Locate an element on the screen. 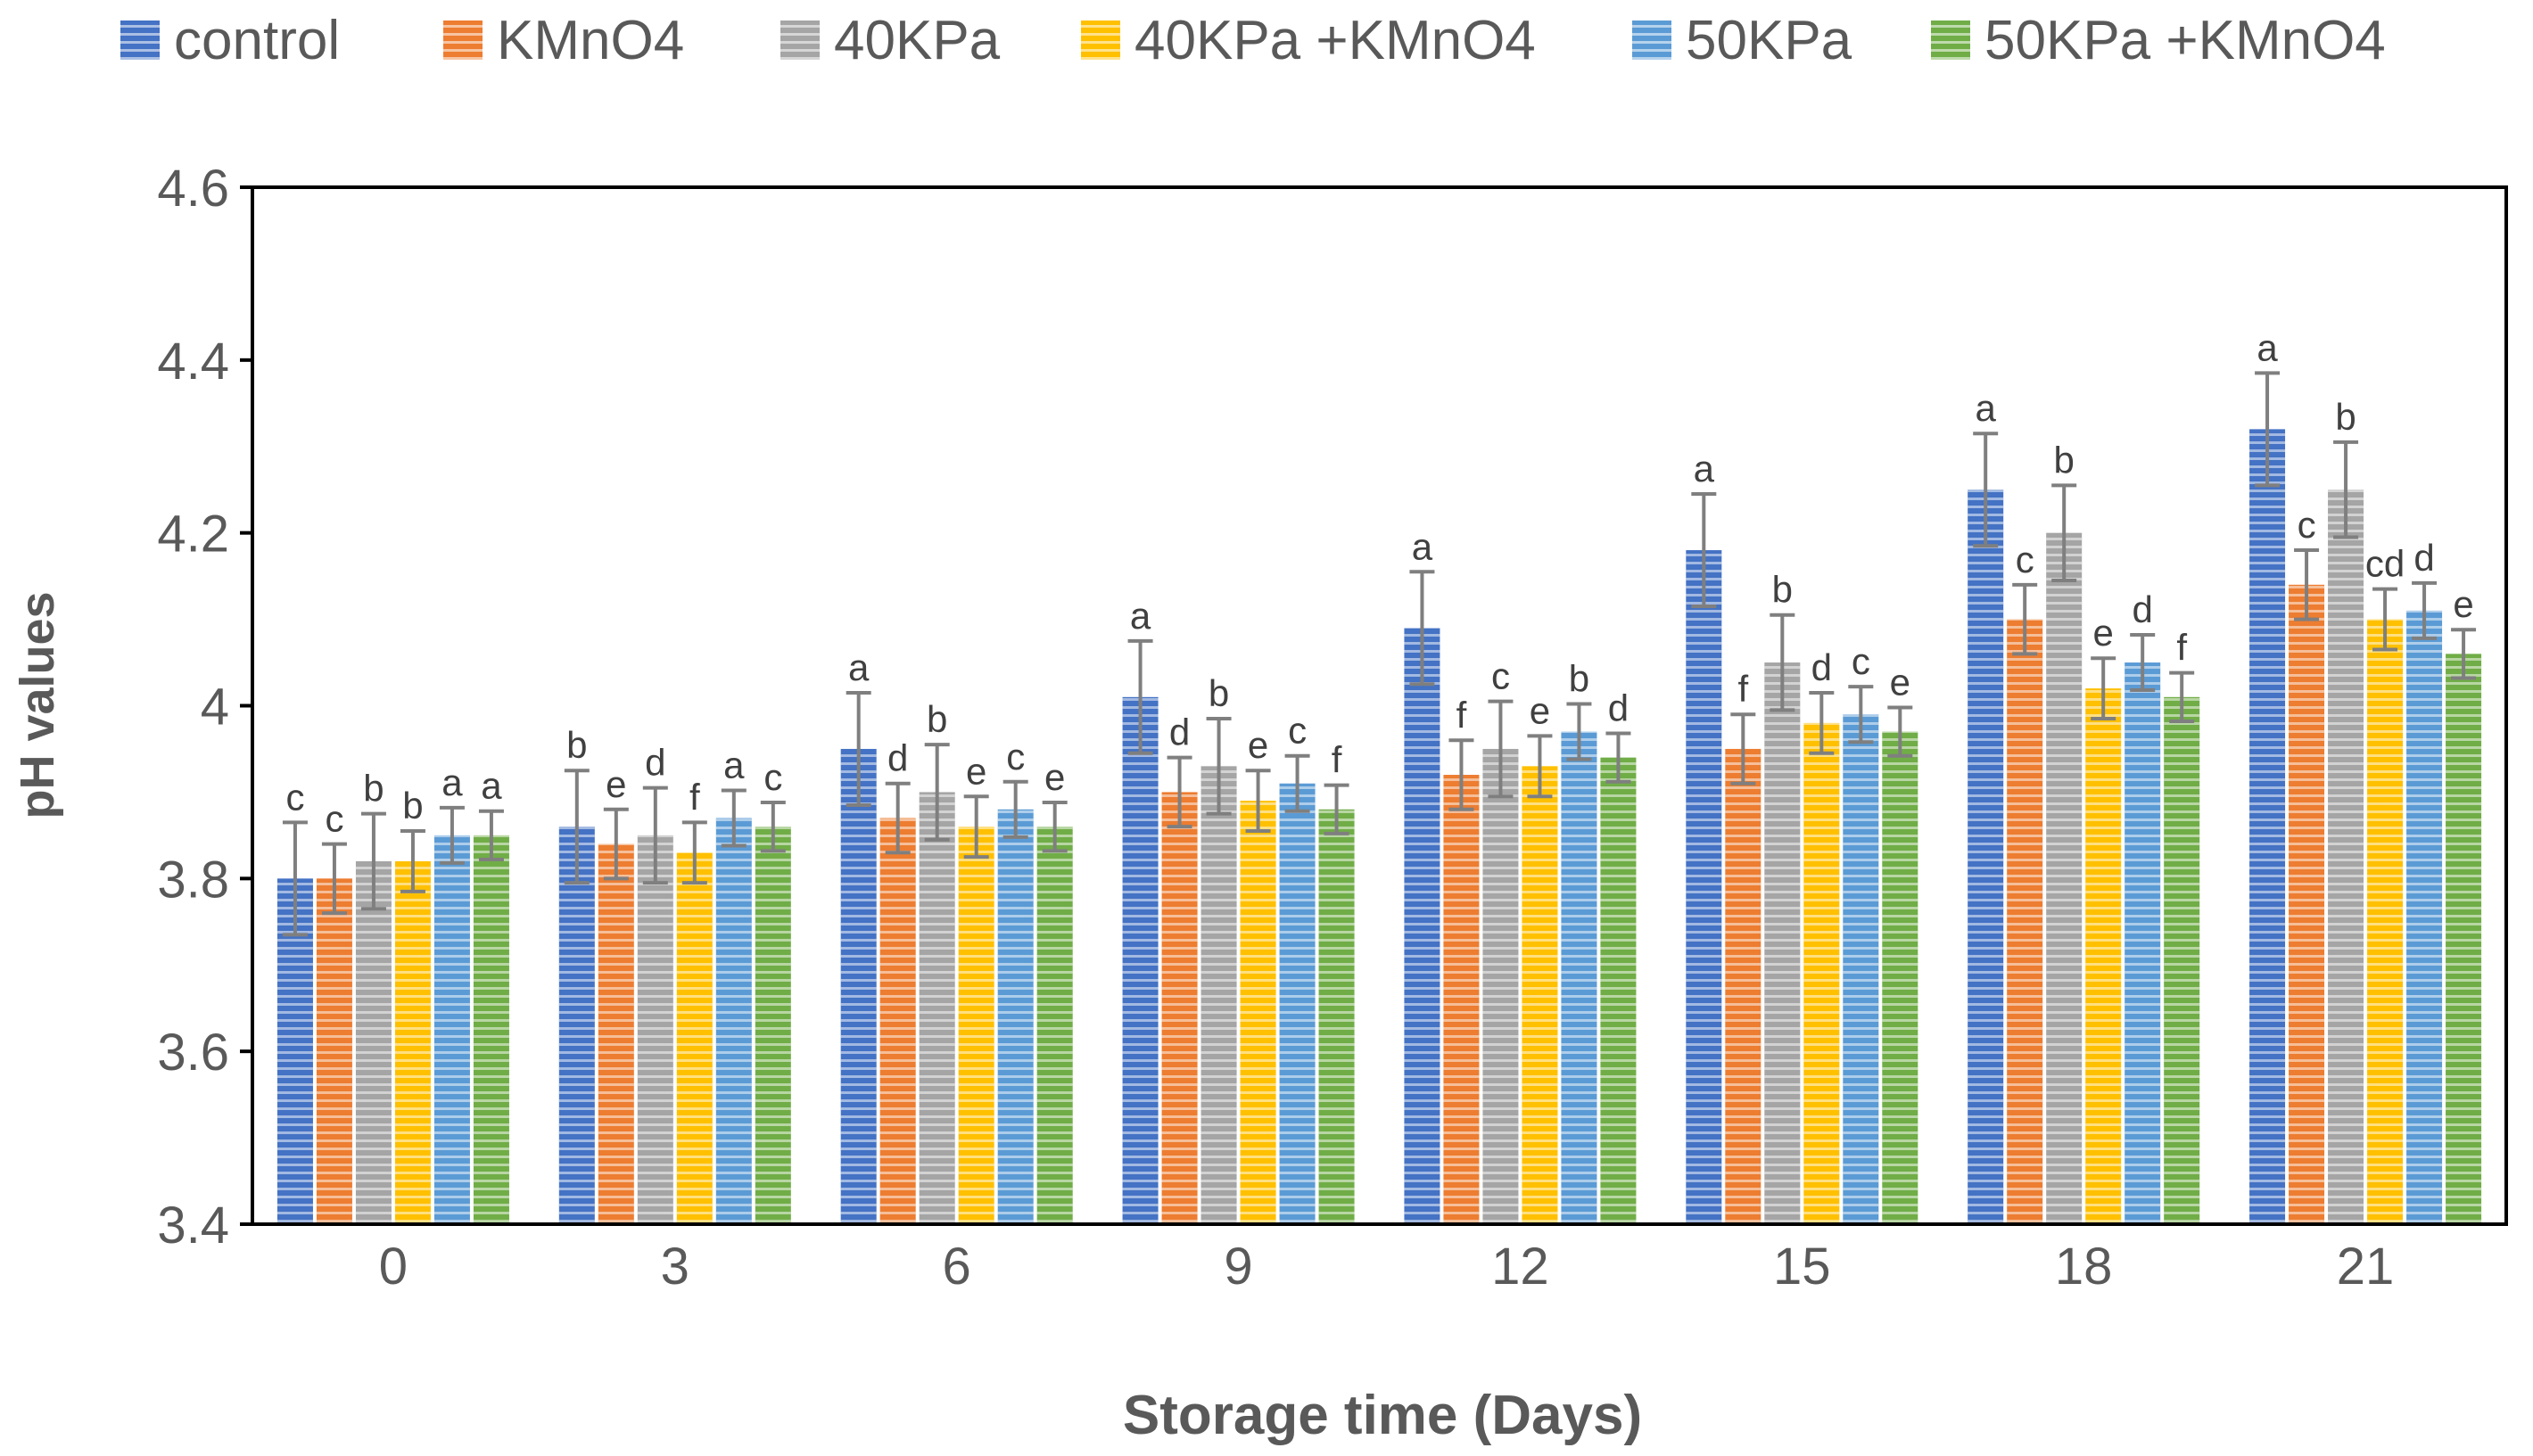 This screenshot has width=2533, height=1456. y-axis-title: pH values is located at coordinates (37, 704).